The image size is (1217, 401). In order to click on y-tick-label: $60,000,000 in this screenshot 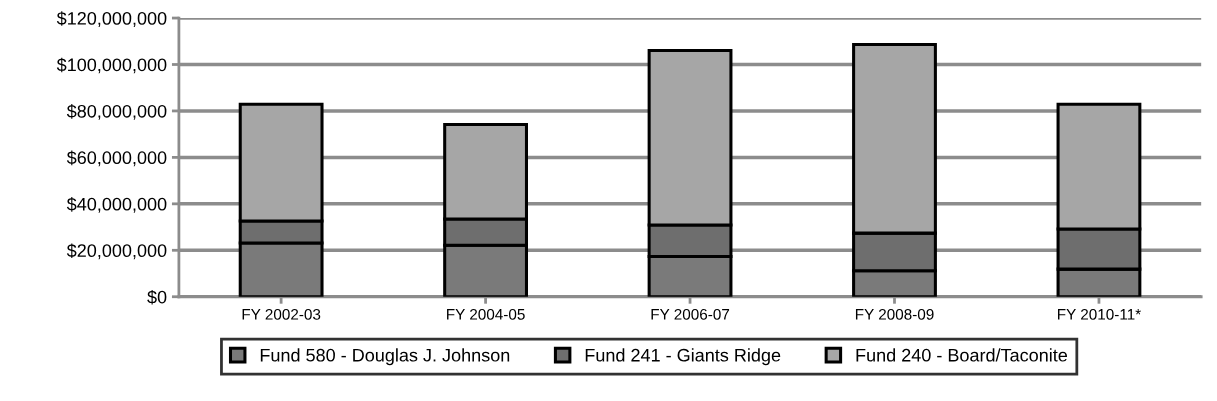, I will do `click(116, 158)`.